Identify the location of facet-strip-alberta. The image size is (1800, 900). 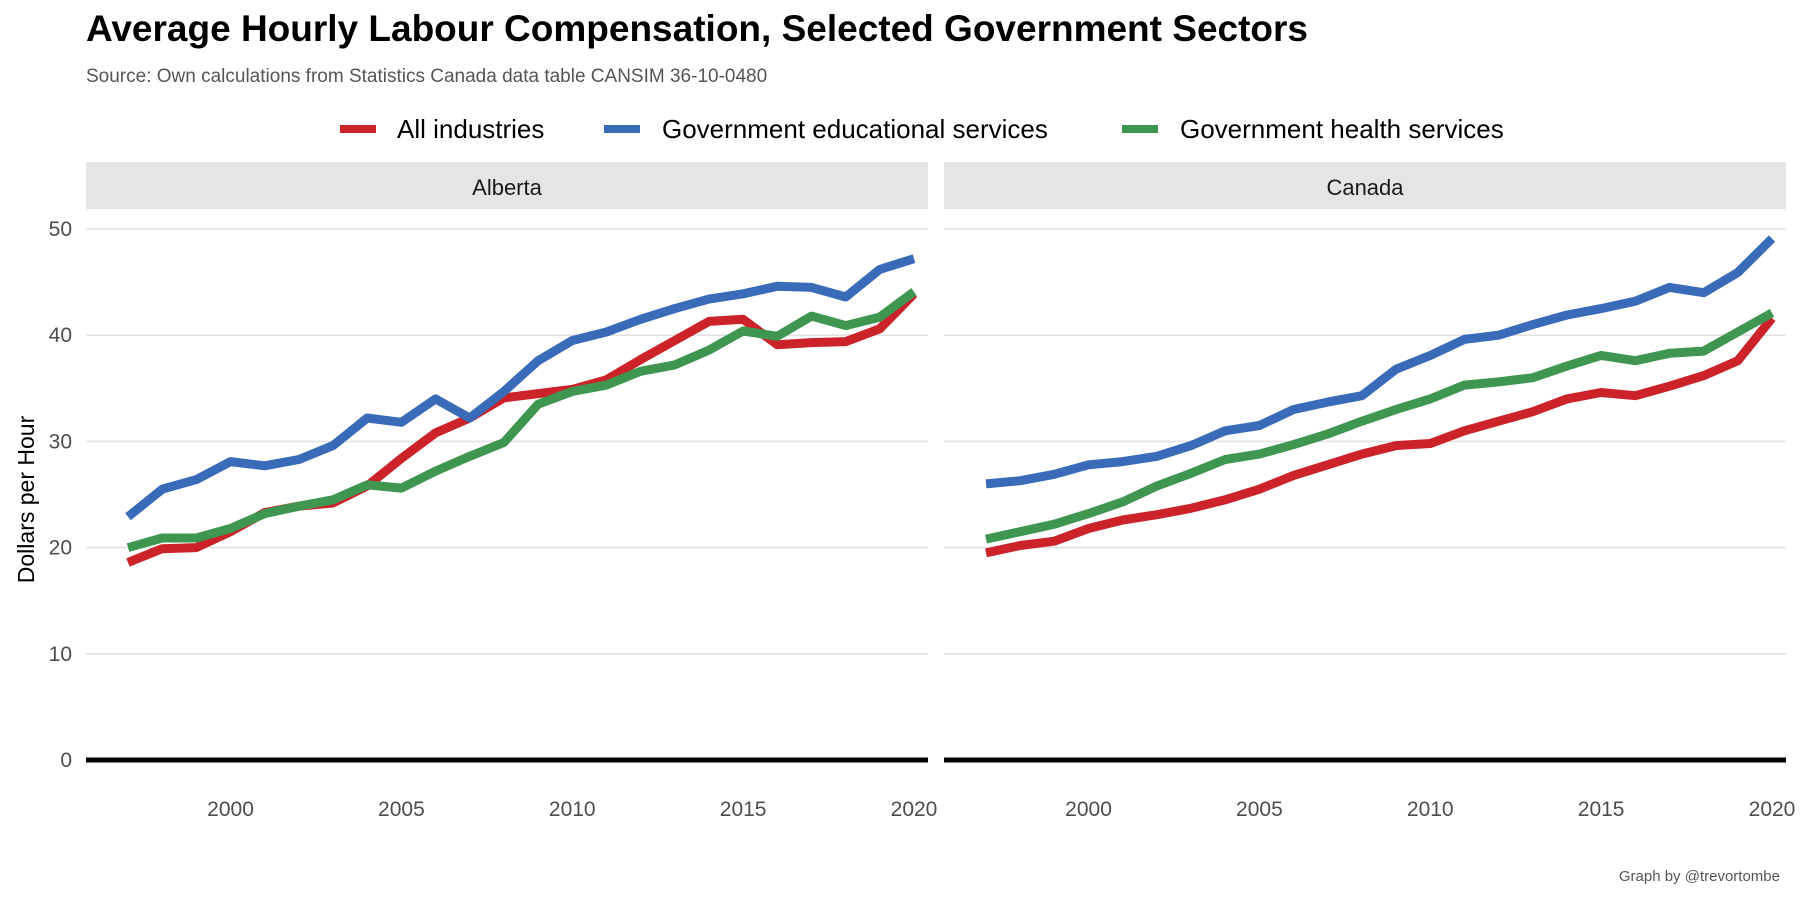
(507, 185).